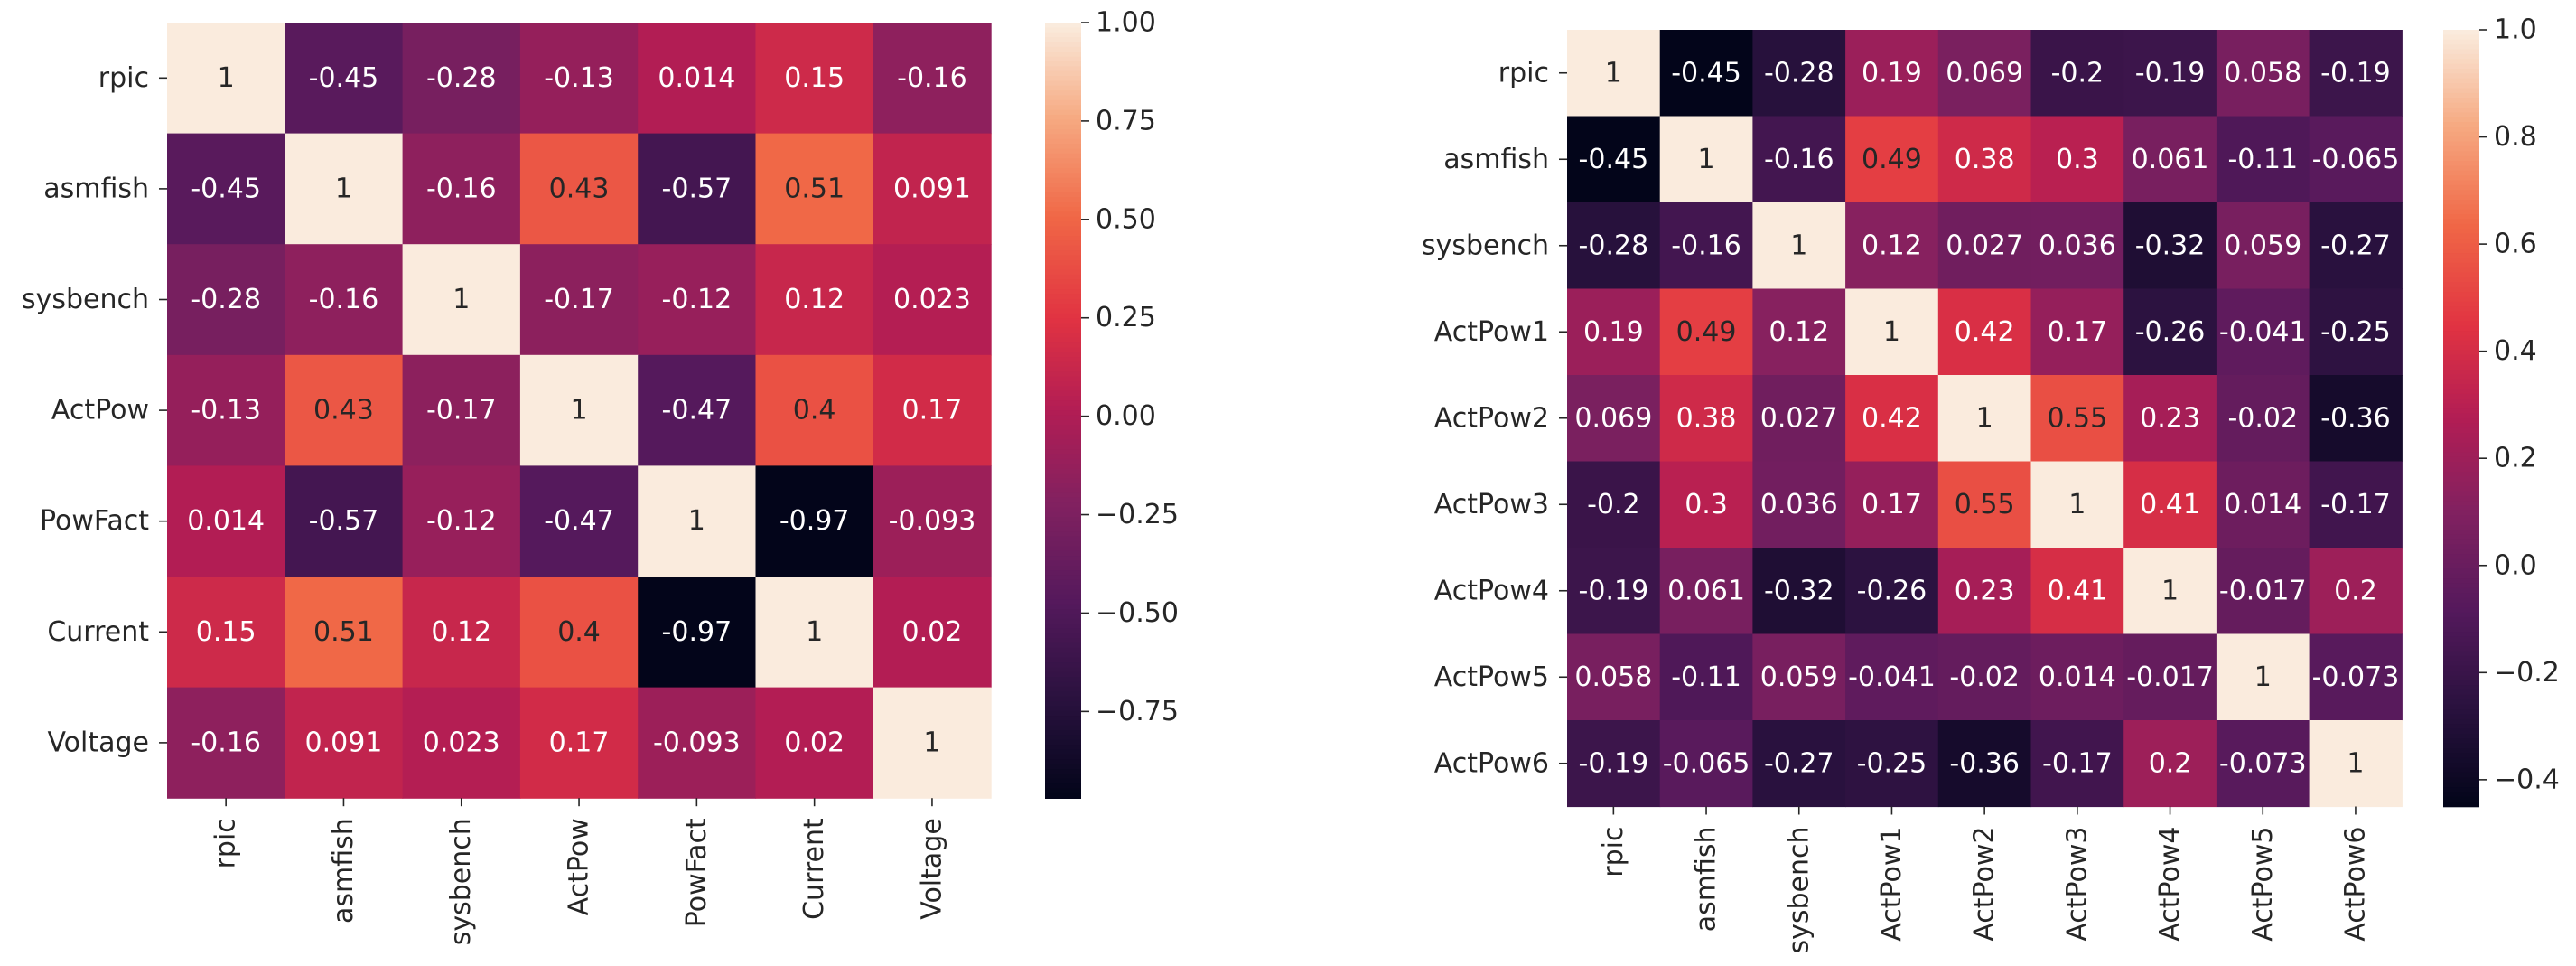  Describe the element at coordinates (344, 78) in the screenshot. I see `cell-value-label: -0.45` at that location.